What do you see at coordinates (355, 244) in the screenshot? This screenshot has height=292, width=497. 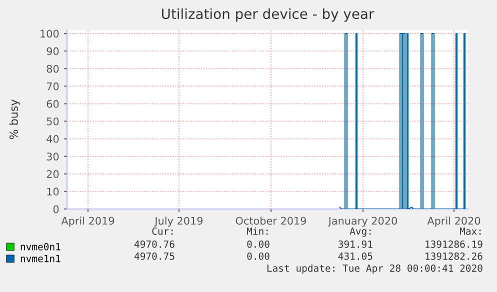 I see `text: 391.91` at bounding box center [355, 244].